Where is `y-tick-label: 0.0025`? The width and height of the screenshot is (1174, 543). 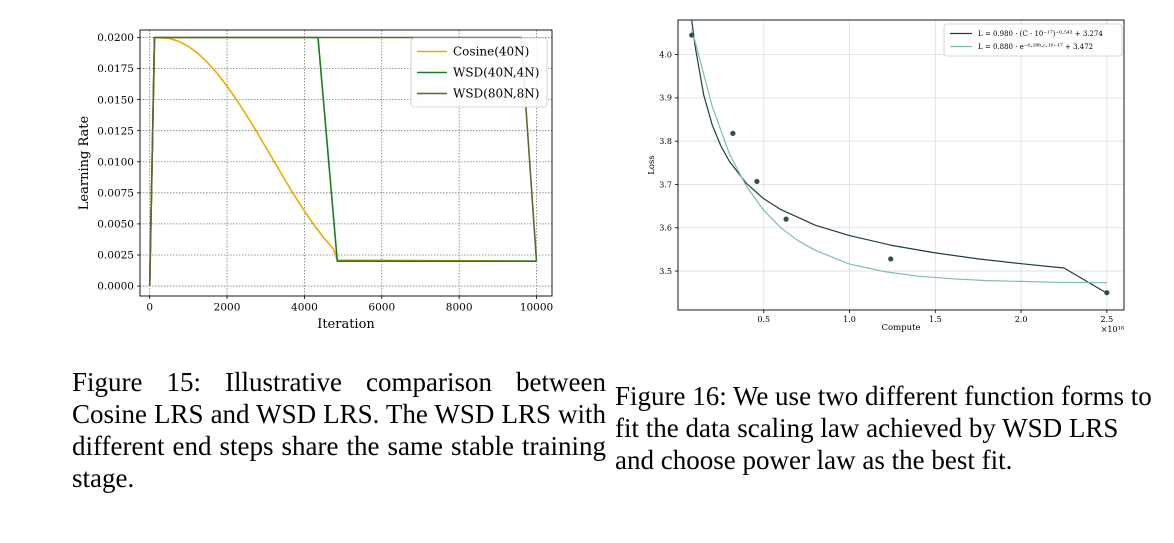
y-tick-label: 0.0025 is located at coordinates (115, 256).